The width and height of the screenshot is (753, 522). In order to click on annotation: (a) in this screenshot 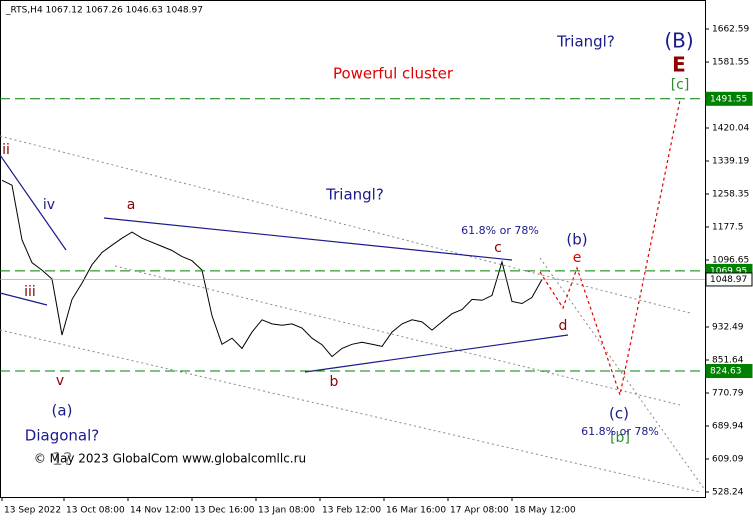, I will do `click(62, 411)`.